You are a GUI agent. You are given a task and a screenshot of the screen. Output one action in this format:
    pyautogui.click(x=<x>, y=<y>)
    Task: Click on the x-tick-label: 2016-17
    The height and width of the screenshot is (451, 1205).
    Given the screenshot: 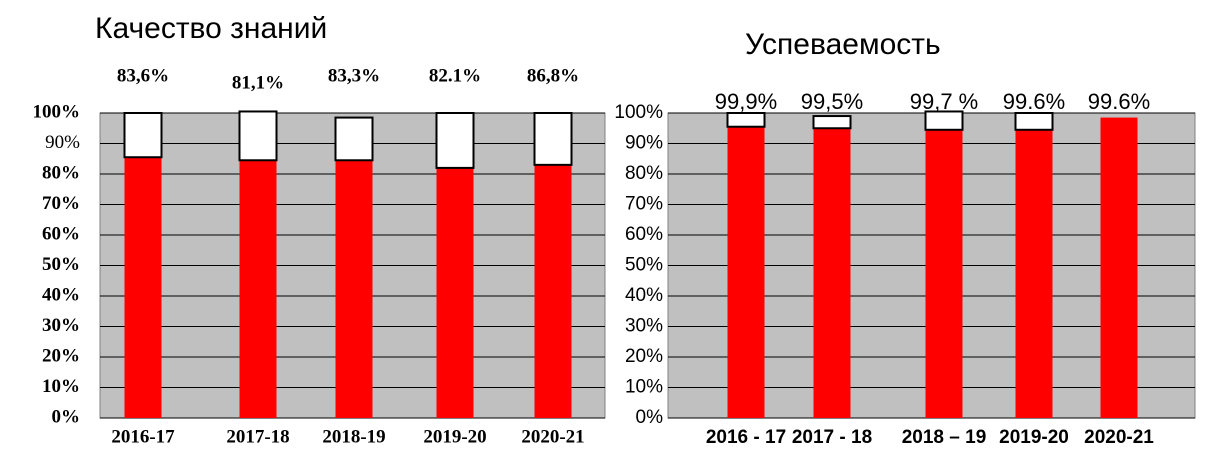 What is the action you would take?
    pyautogui.click(x=143, y=436)
    